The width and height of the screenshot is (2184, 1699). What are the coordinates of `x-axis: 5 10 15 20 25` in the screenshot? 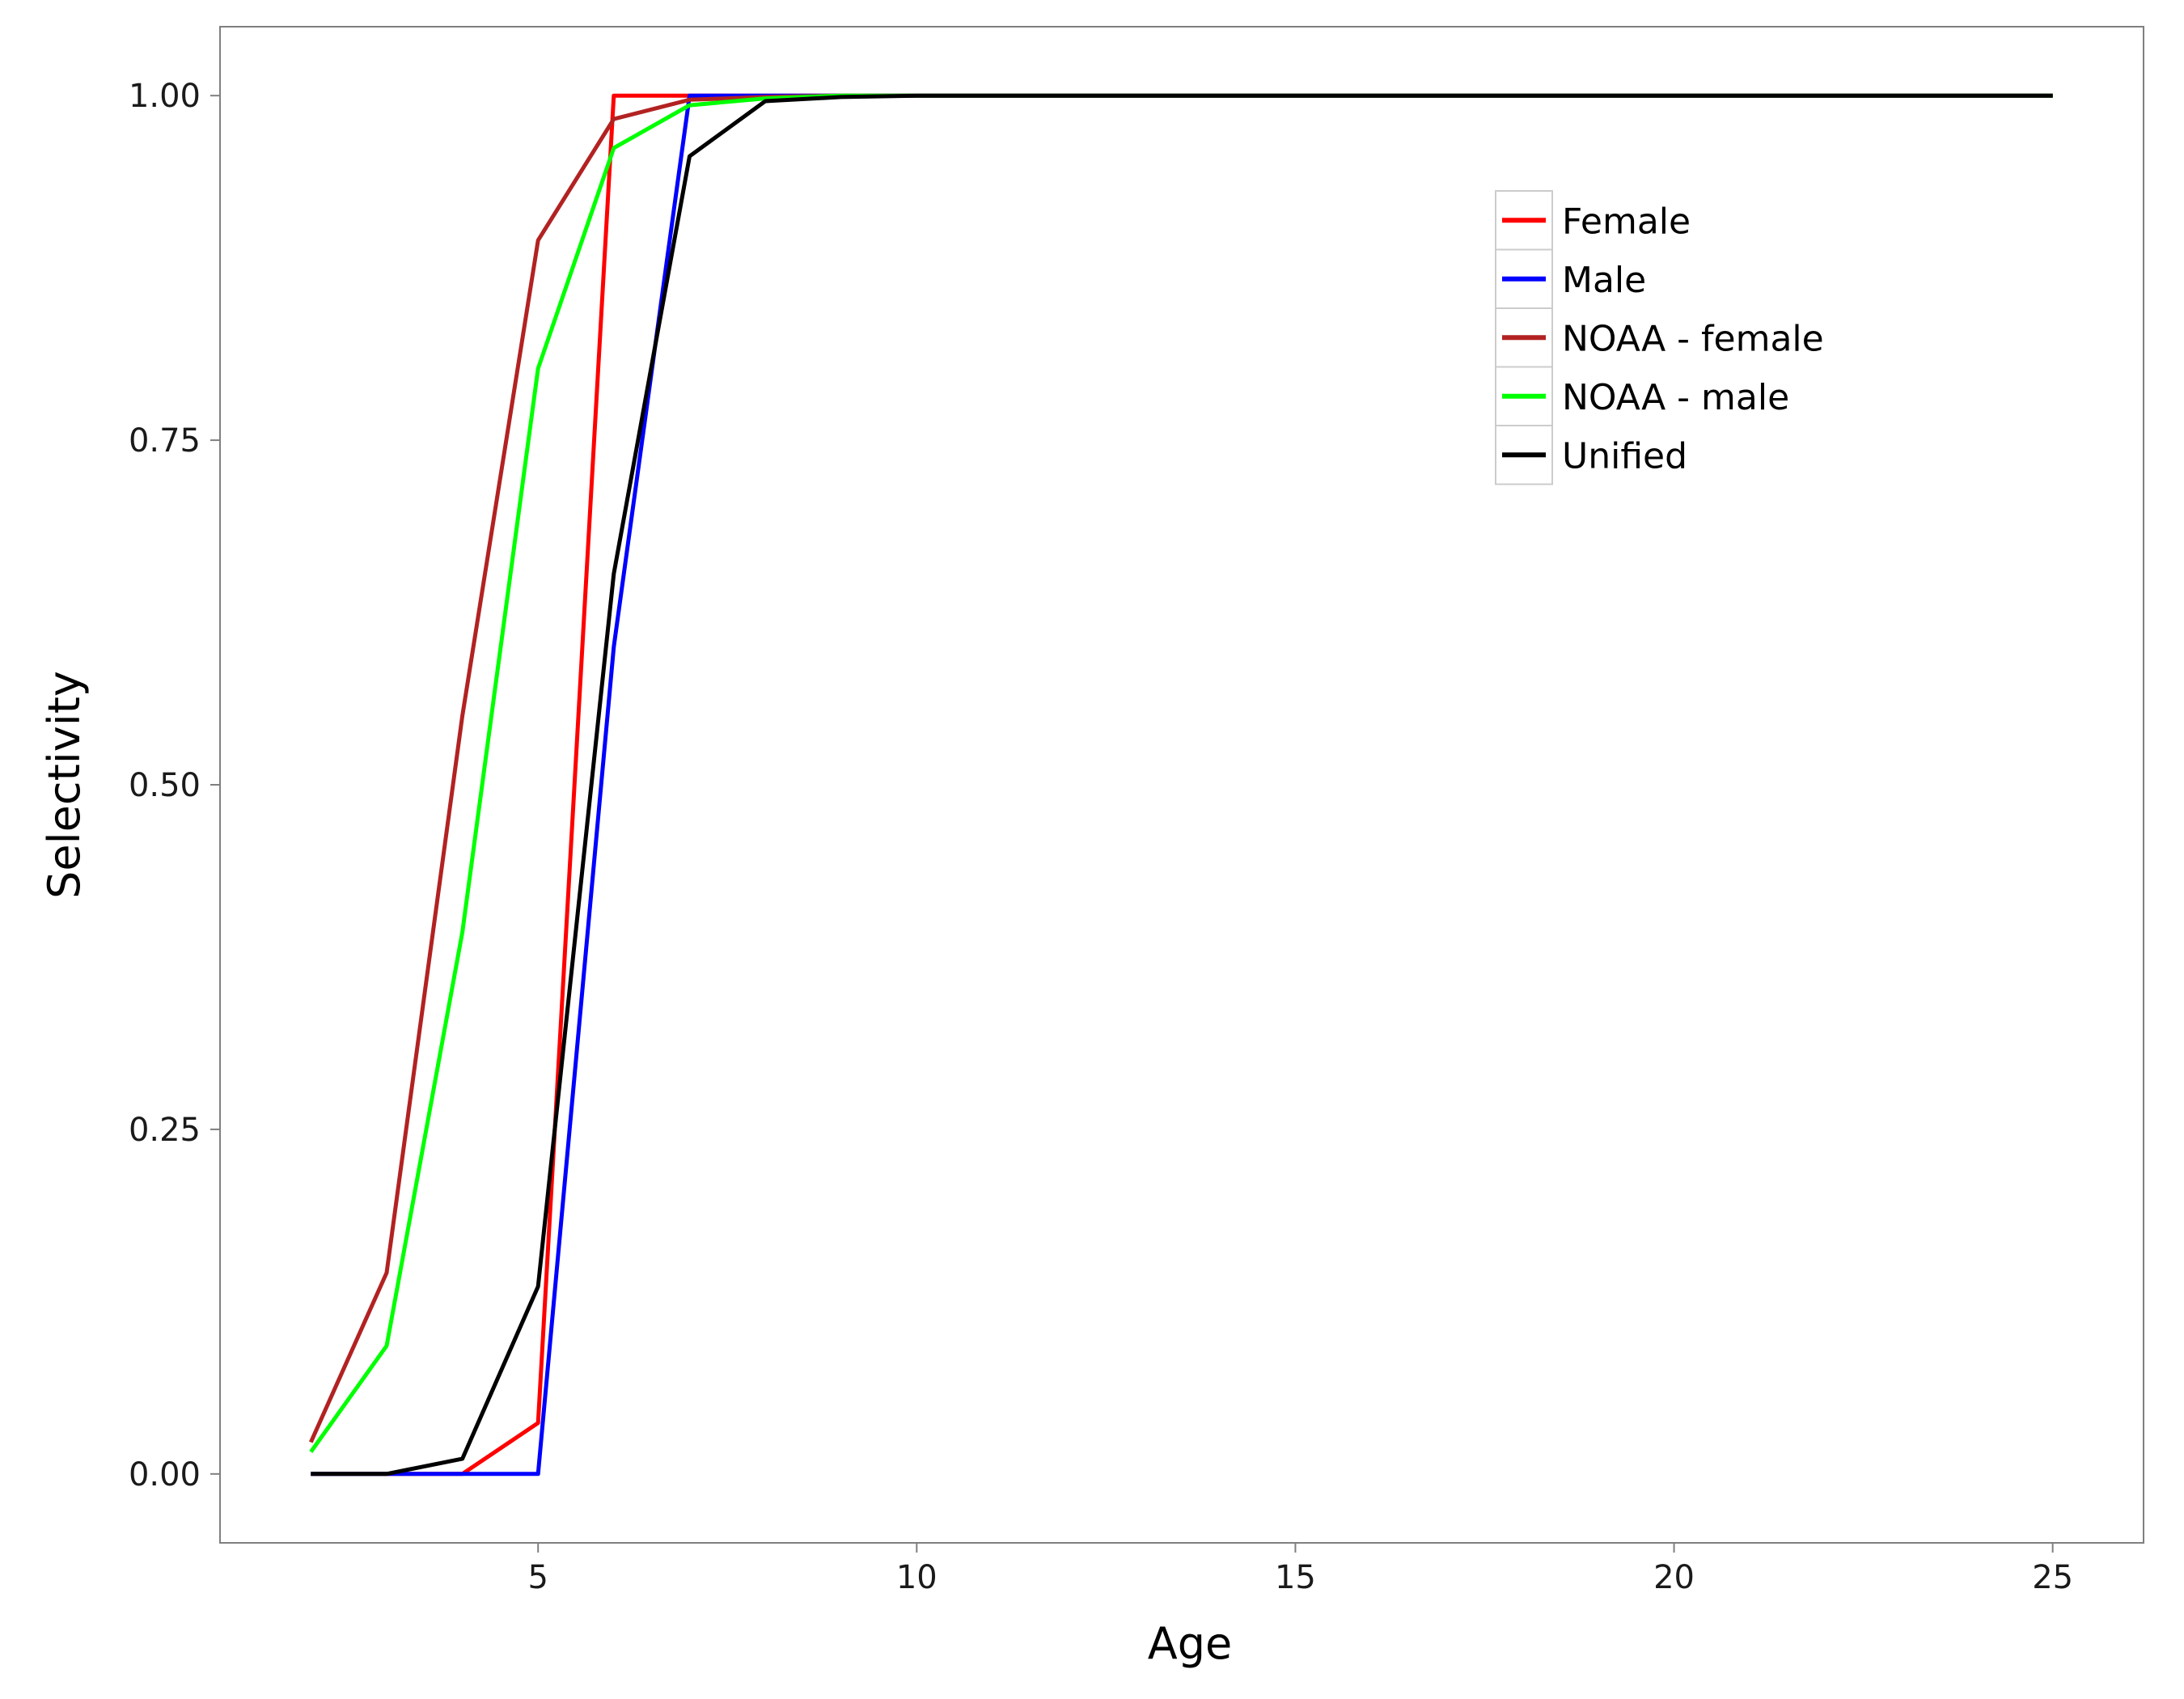 It's located at (1300, 1569).